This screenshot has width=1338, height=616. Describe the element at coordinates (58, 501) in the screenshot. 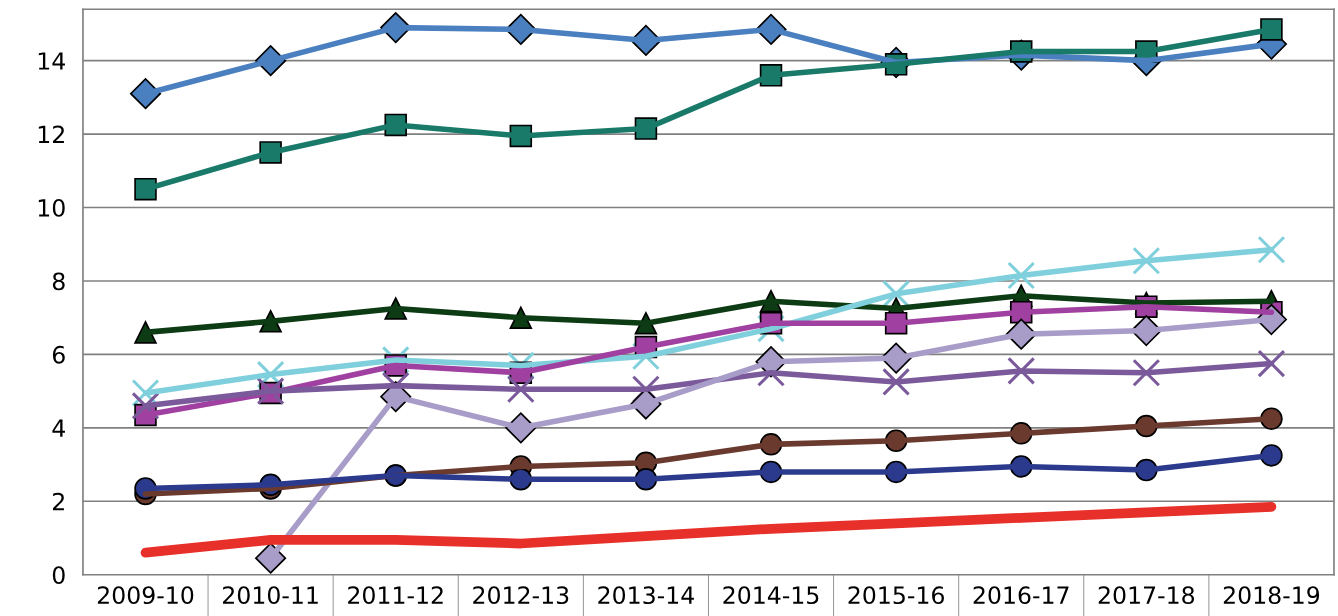

I see `y-tick-label: 2` at that location.